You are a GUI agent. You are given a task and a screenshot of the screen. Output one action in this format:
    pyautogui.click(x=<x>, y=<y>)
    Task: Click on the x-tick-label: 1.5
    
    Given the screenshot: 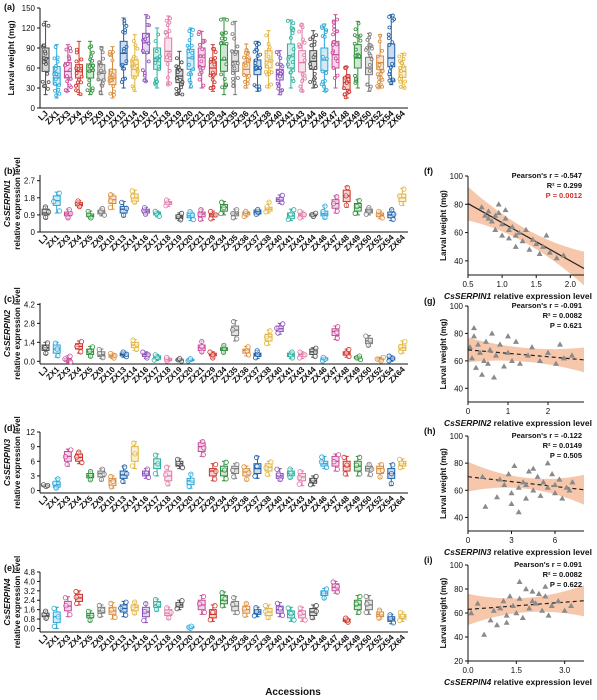 What is the action you would take?
    pyautogui.click(x=537, y=284)
    